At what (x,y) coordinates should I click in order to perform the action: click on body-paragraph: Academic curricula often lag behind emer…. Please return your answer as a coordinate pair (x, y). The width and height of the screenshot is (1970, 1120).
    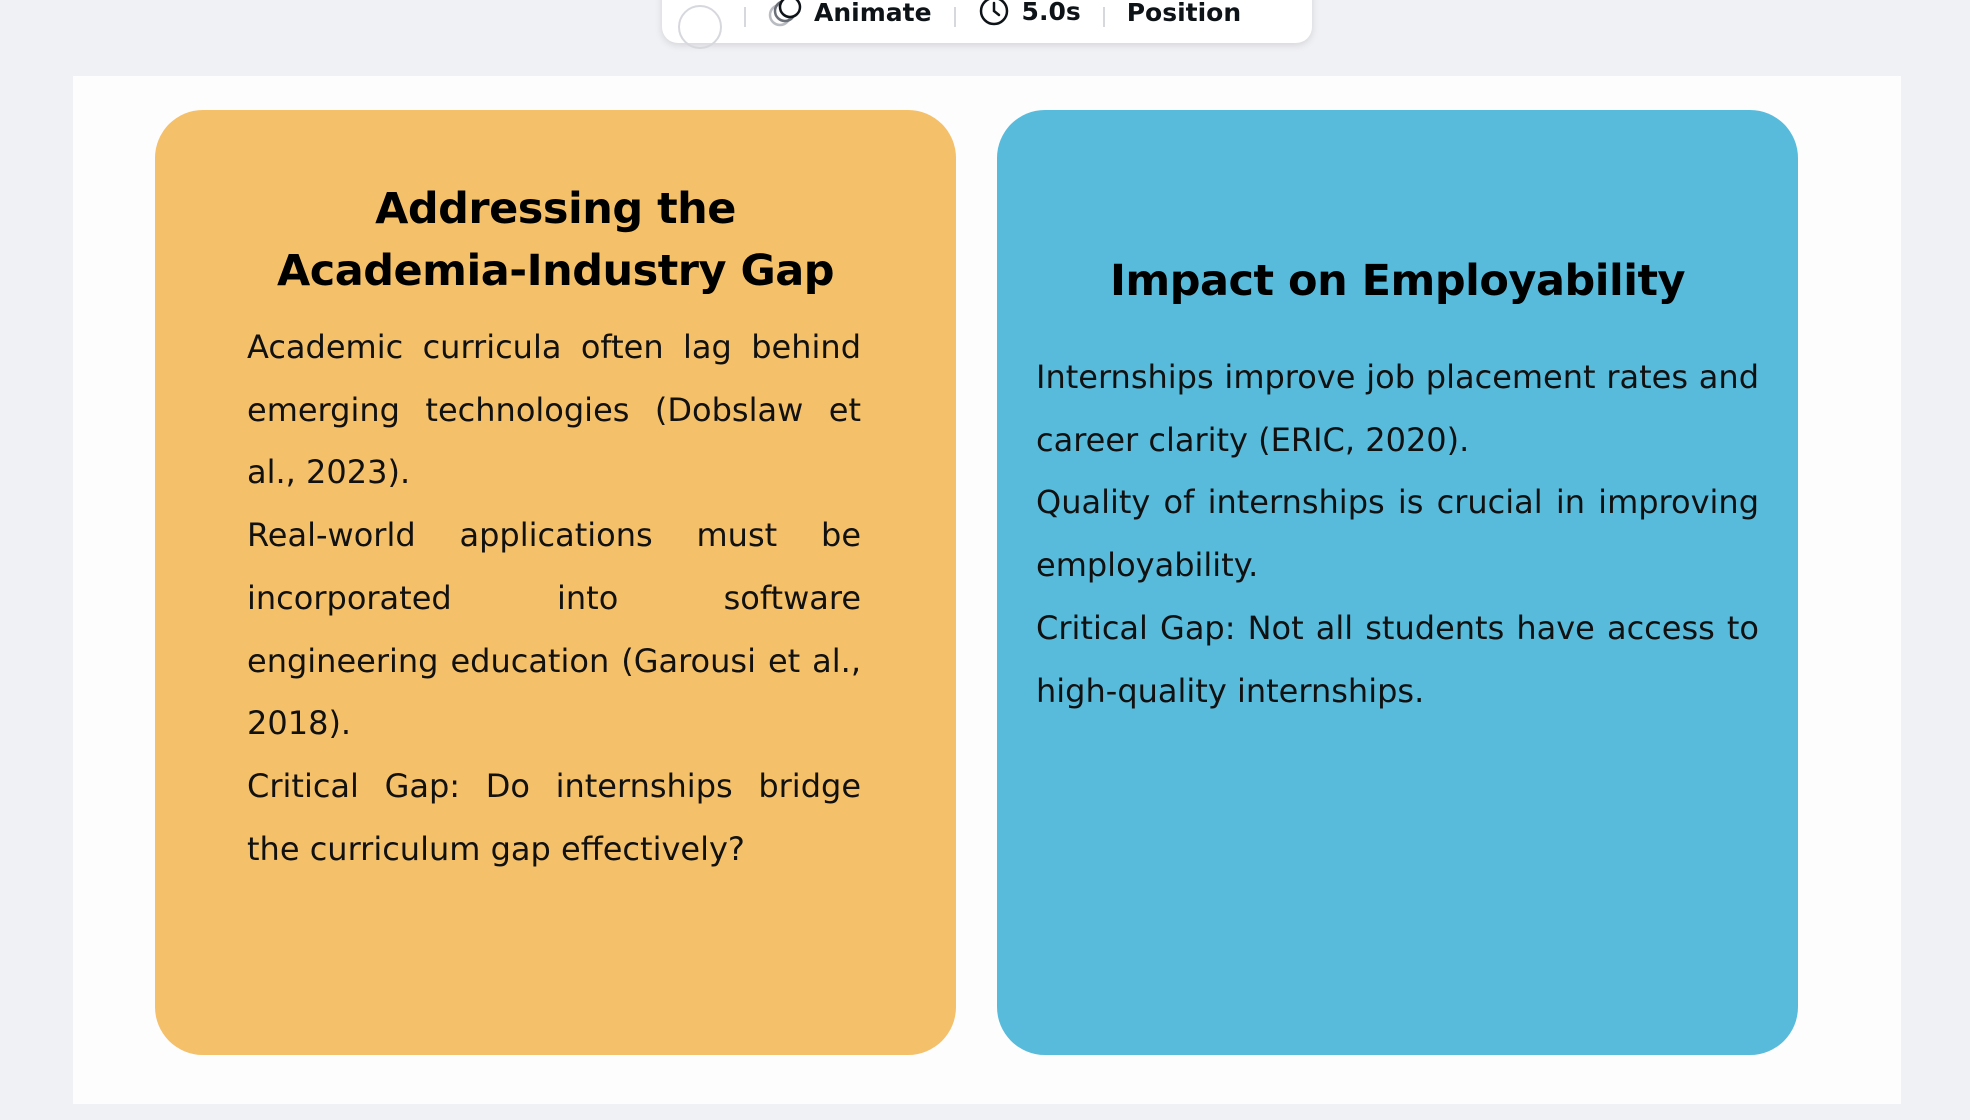
    Looking at the image, I should click on (554, 410).